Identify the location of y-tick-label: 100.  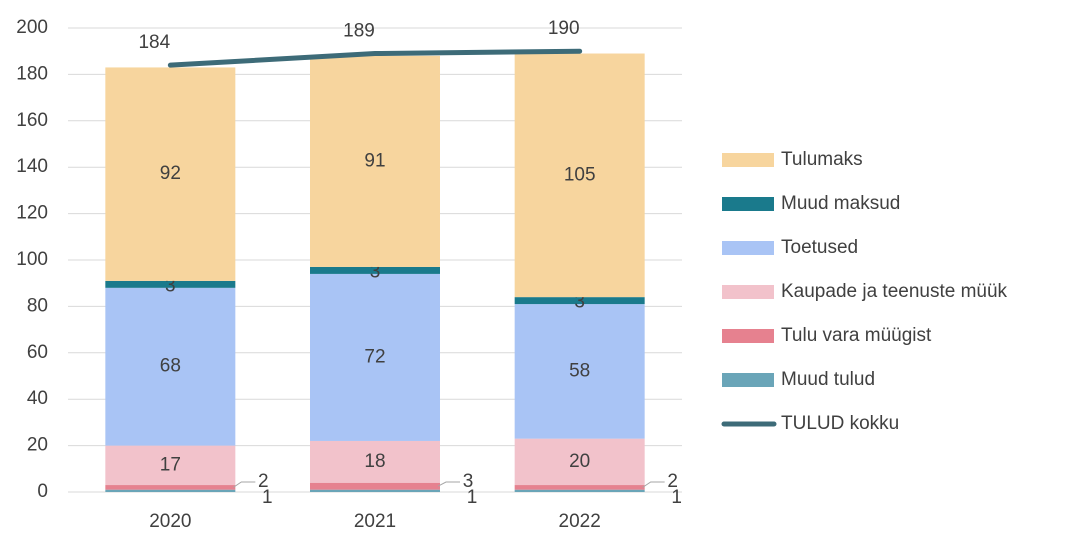
(32, 259).